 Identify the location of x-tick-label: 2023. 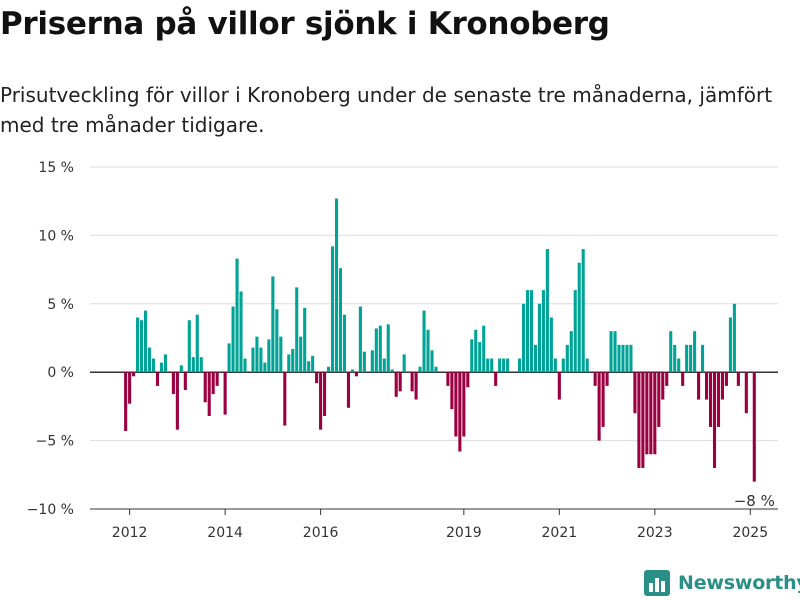
(655, 533).